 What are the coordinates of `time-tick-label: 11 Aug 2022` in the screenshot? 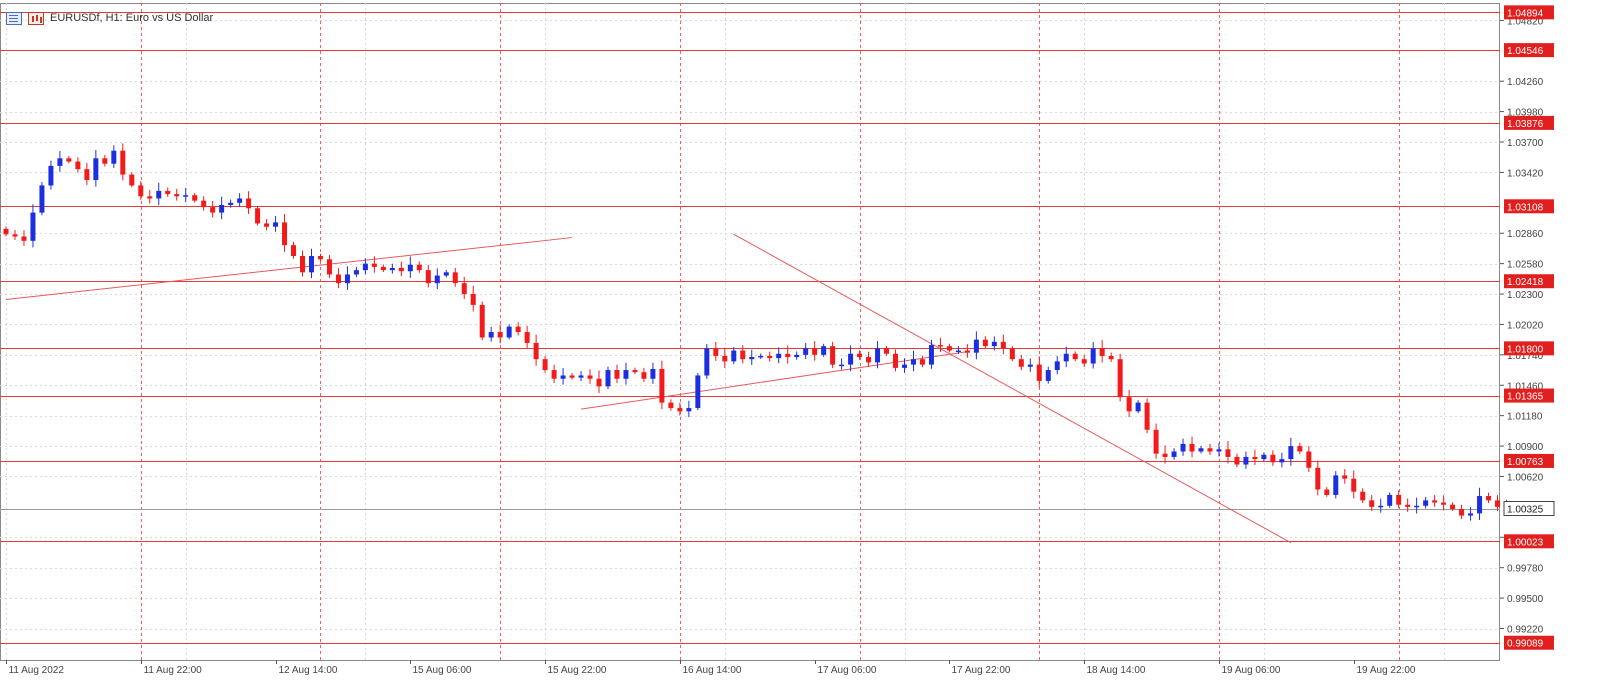 It's located at (37, 670).